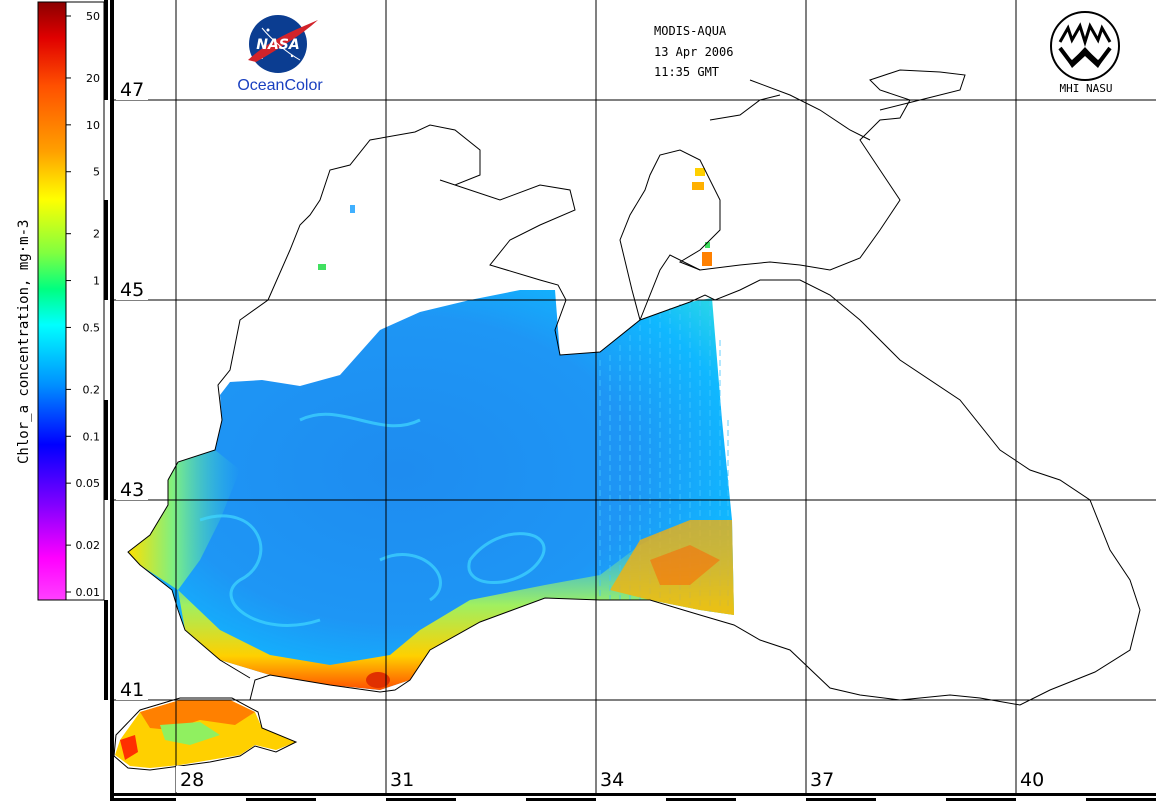  What do you see at coordinates (93, 78) in the screenshot?
I see `colorbar-tick-label: 20` at bounding box center [93, 78].